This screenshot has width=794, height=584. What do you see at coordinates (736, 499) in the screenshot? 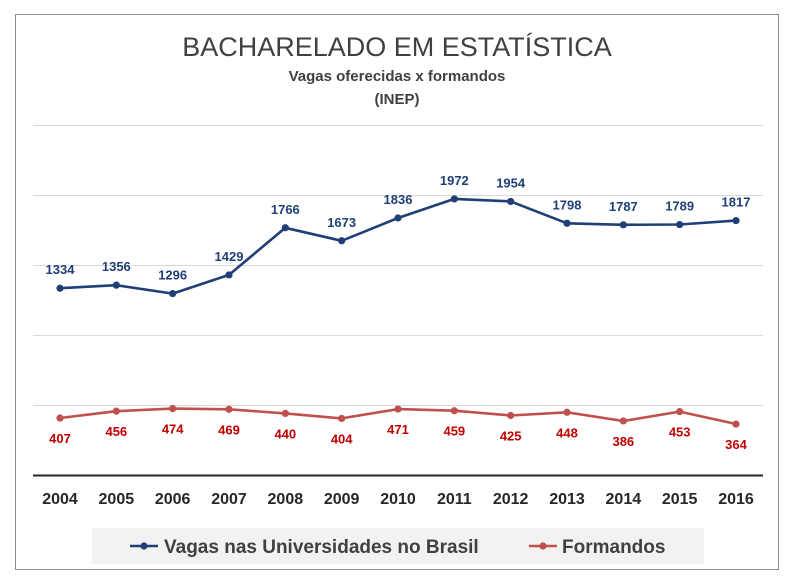
I see `x-tick-label: 2016` at bounding box center [736, 499].